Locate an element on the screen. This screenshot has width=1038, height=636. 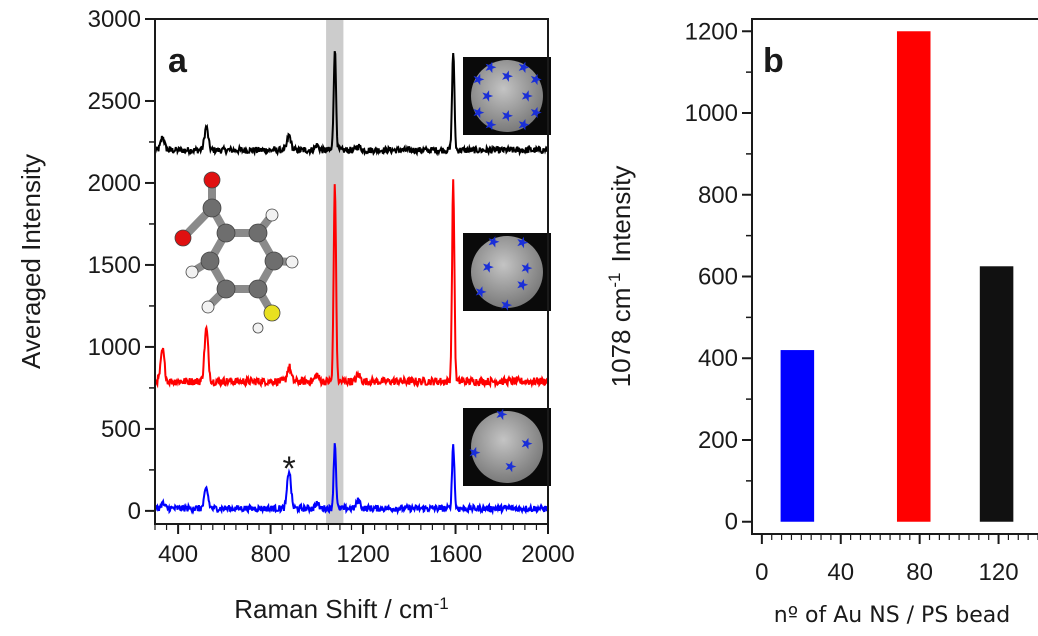
y-axis-label-b-text: 1078 cm is located at coordinates (621, 338).